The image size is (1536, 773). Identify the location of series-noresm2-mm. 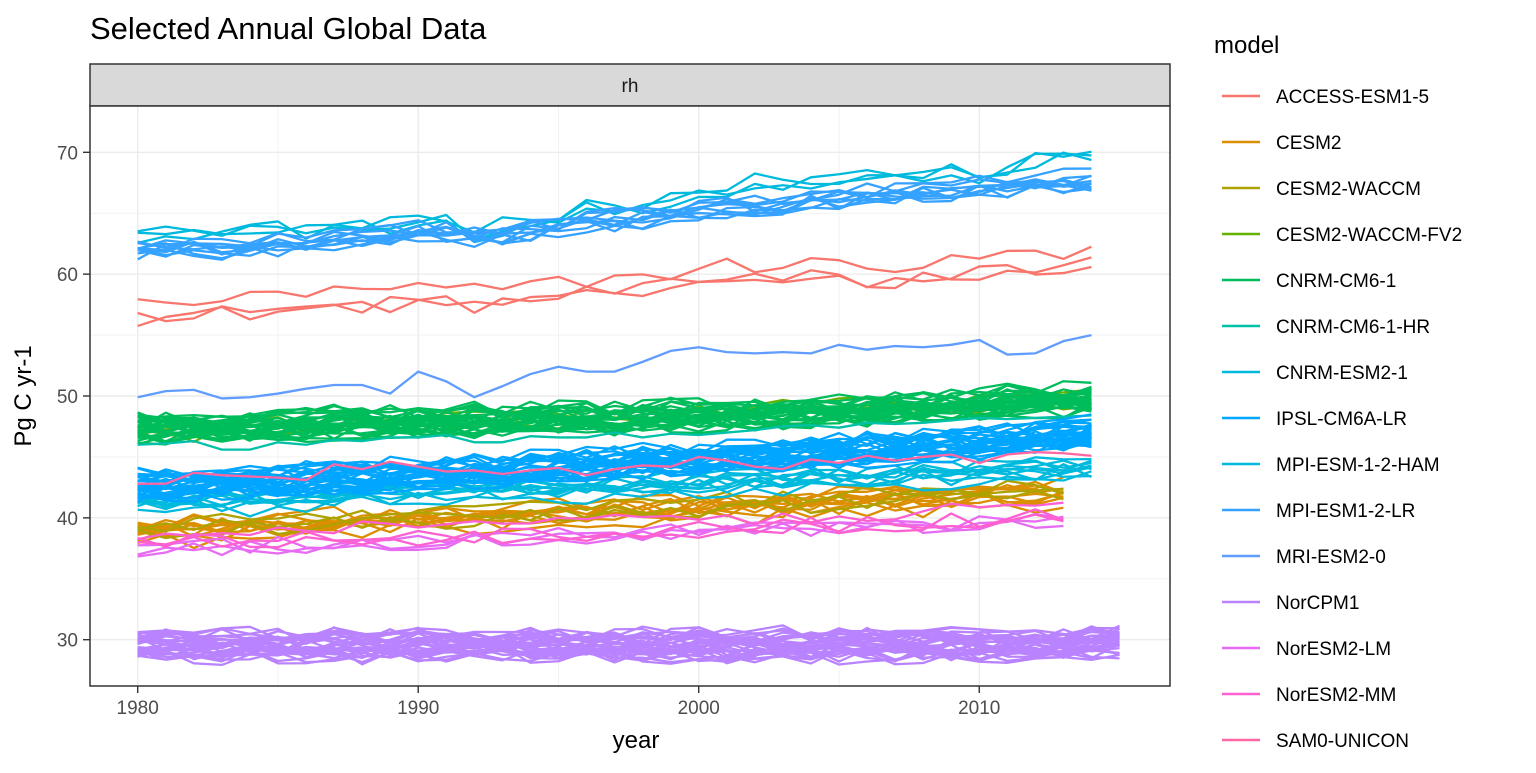
(600, 525).